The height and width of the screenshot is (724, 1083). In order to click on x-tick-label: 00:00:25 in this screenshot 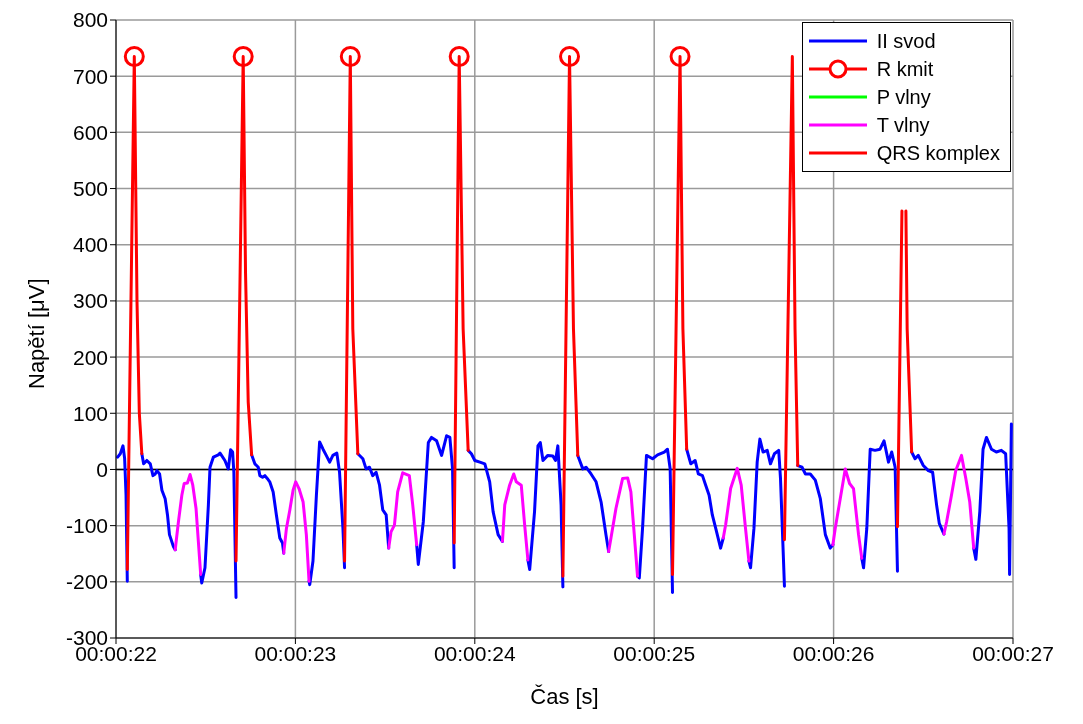, I will do `click(654, 653)`.